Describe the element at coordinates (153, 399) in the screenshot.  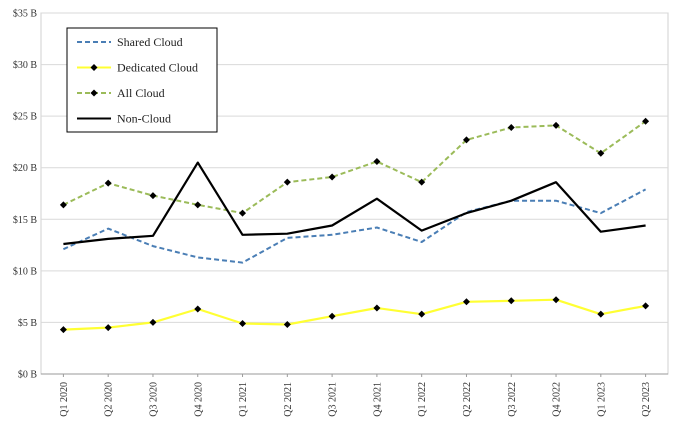
I see `x-tick-label: Q3 2020` at that location.